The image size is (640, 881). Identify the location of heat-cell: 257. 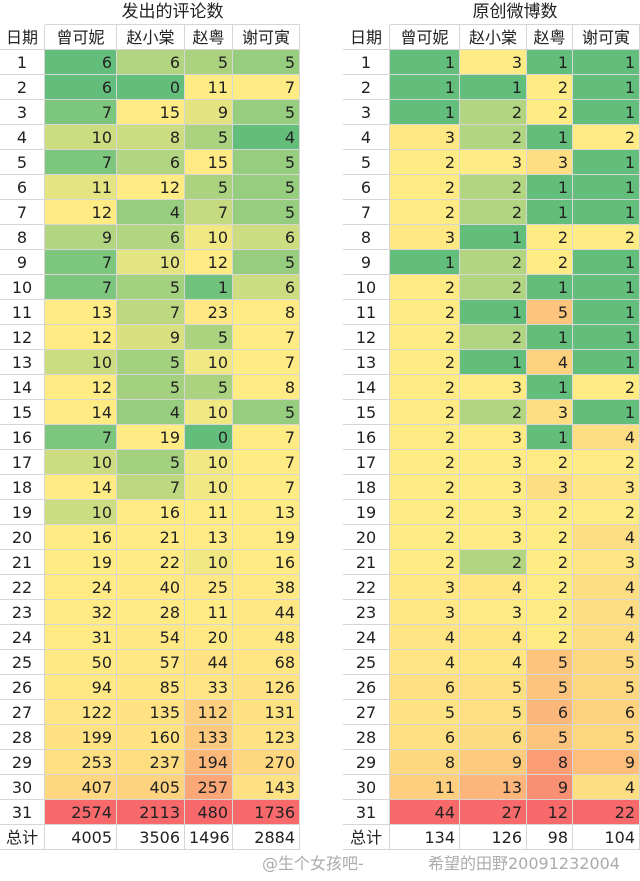
(209, 787).